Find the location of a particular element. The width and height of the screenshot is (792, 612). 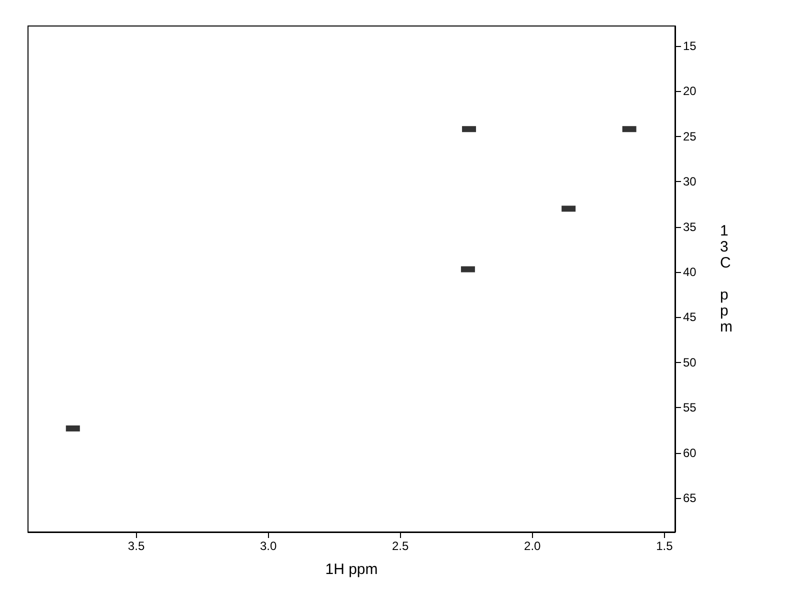

x-axis-title: 1H ppm is located at coordinates (351, 569).